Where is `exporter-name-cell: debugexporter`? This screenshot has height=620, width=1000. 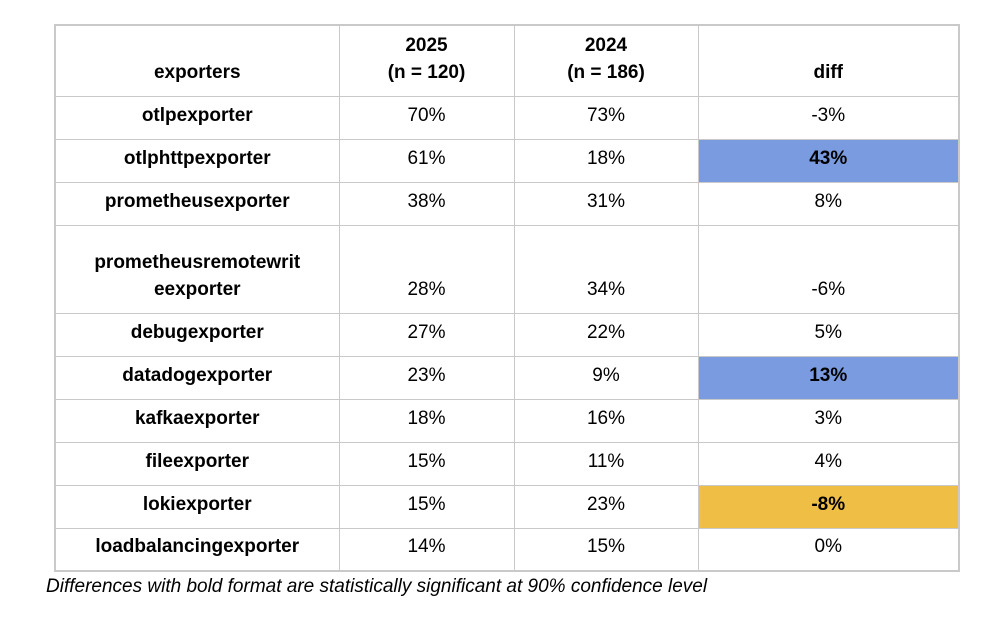
exporter-name-cell: debugexporter is located at coordinates (197, 334).